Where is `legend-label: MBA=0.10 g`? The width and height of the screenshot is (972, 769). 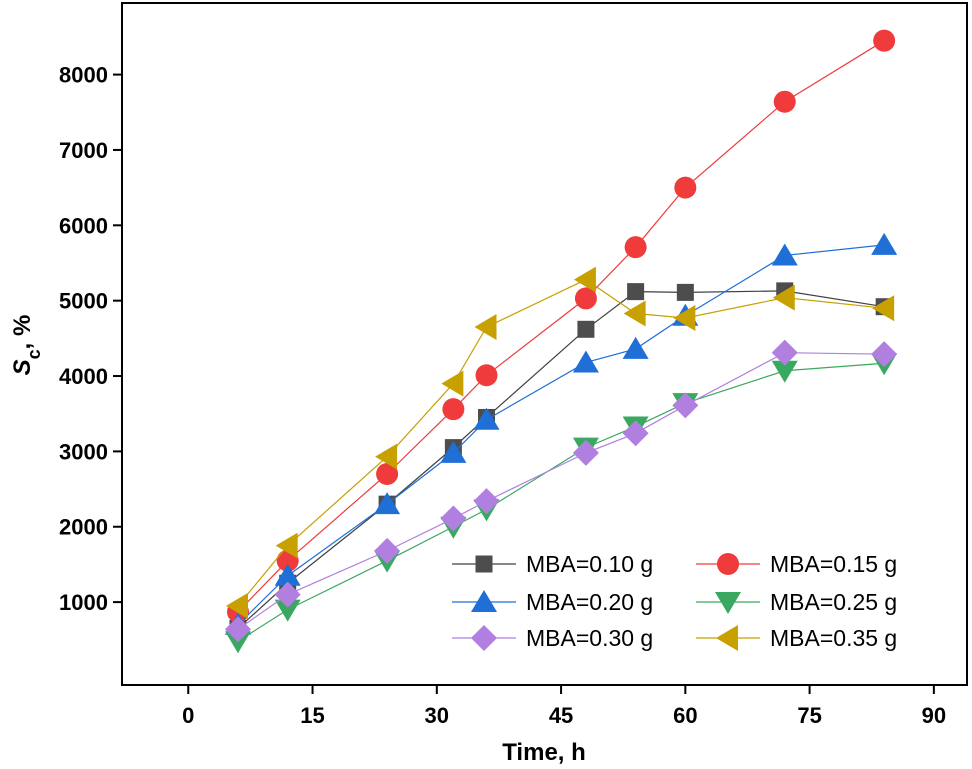 legend-label: MBA=0.10 g is located at coordinates (589, 564).